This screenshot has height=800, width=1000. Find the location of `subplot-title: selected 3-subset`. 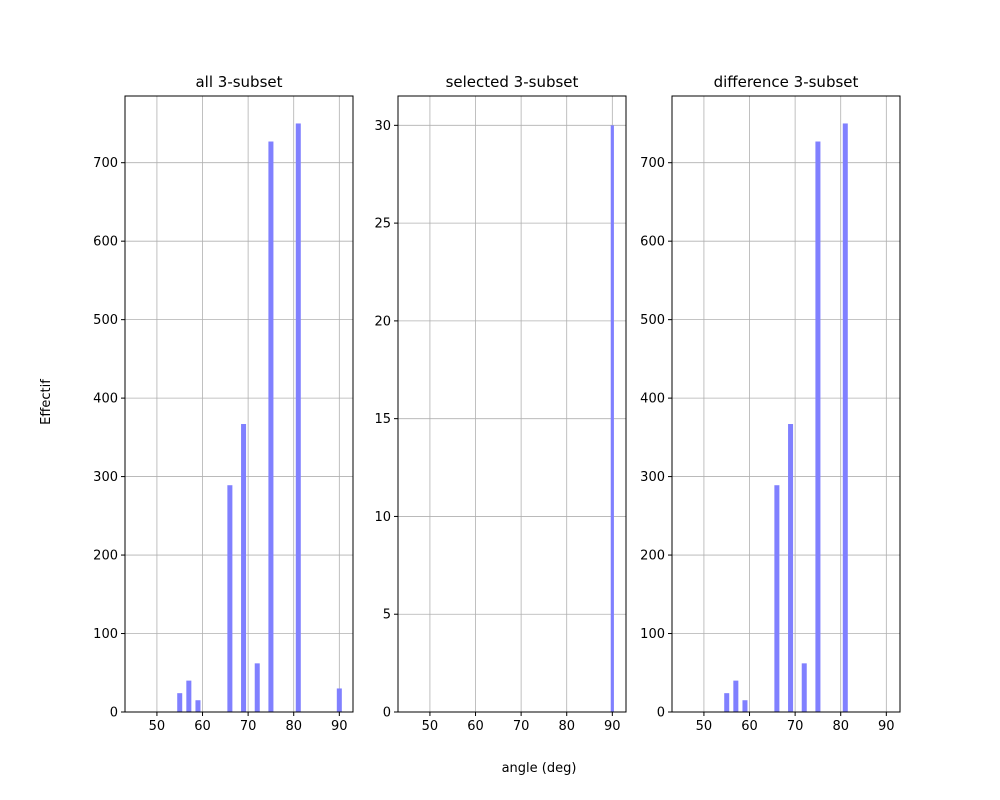

subplot-title: selected 3-subset is located at coordinates (512, 82).